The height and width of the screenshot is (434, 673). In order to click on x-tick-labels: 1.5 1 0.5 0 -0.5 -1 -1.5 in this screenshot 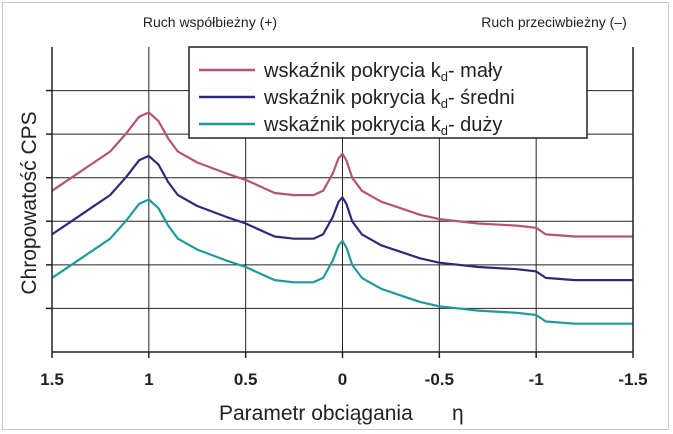, I will do `click(343, 379)`.